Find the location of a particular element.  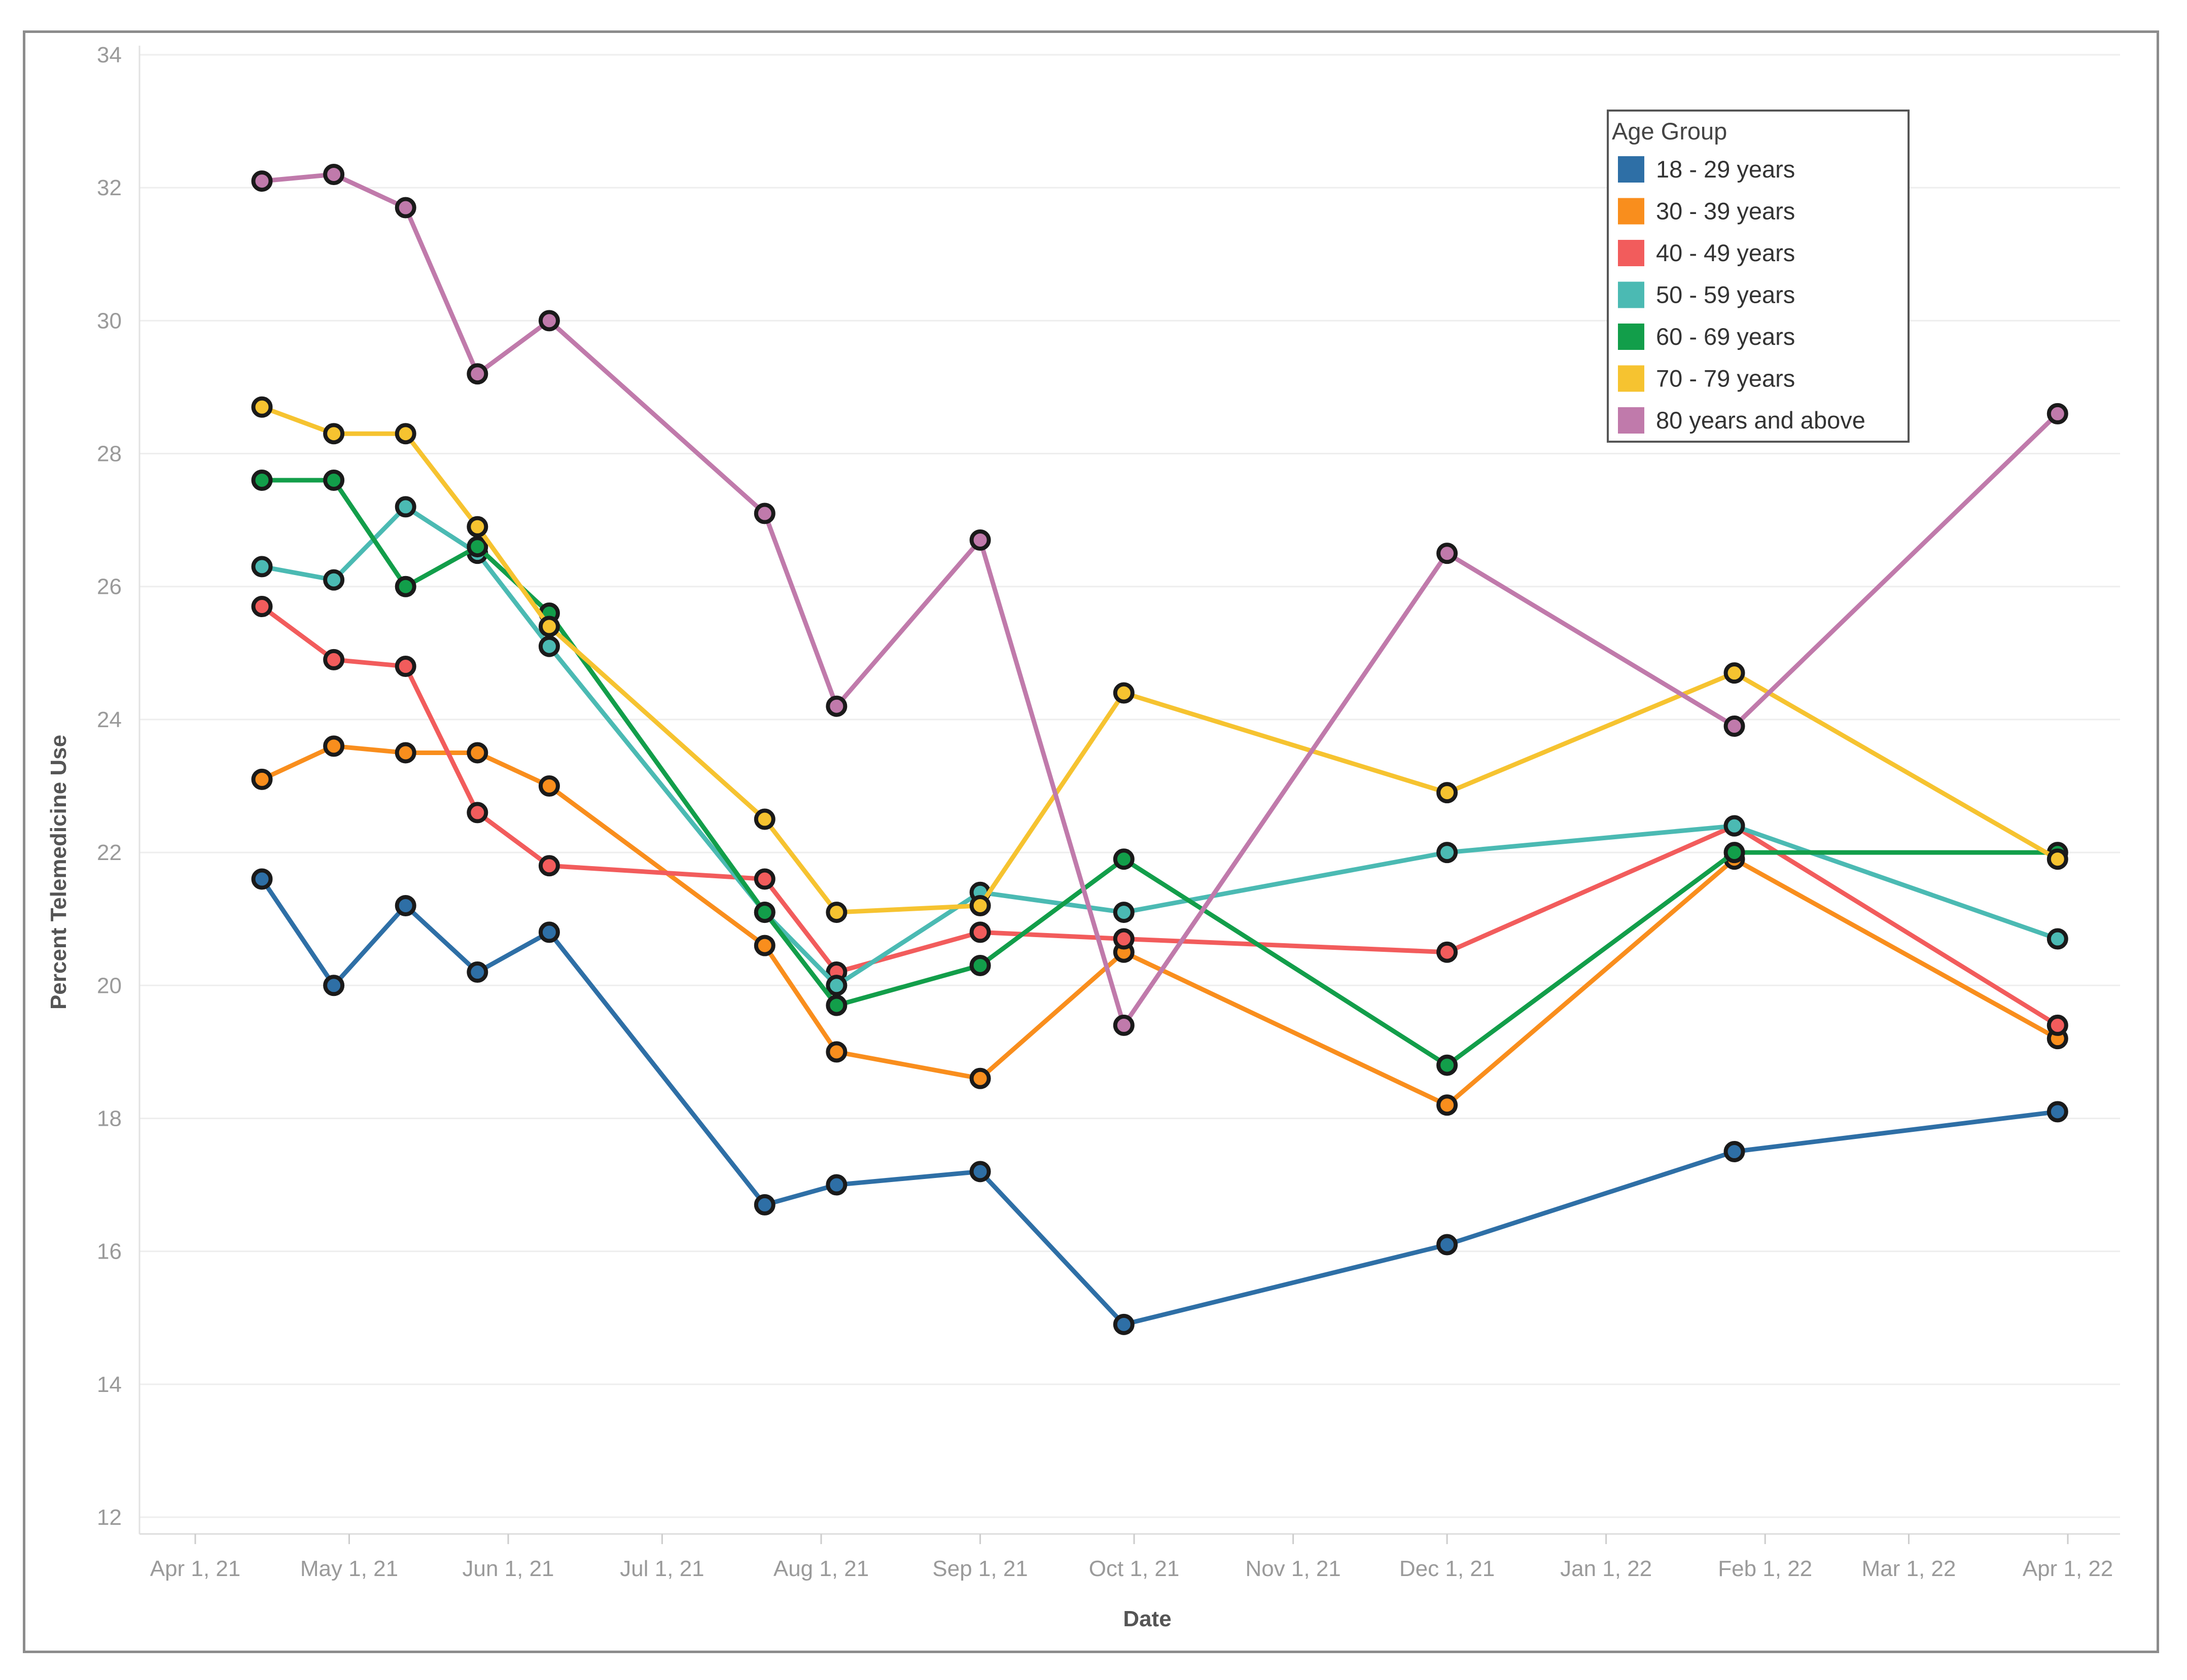

x-tick-label: Apr 1, 21 is located at coordinates (195, 1568).